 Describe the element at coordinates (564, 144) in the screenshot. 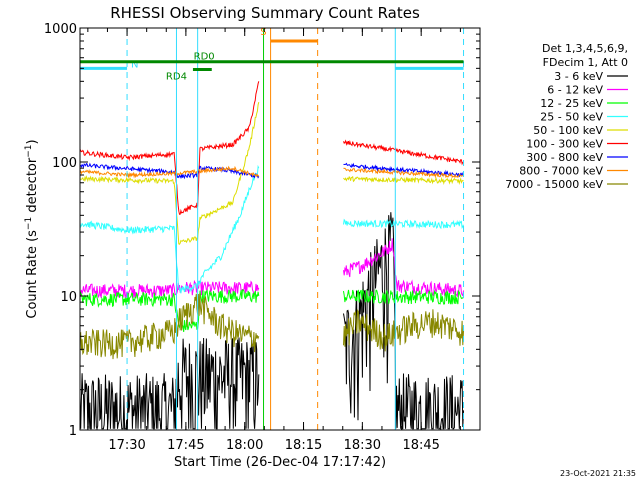

I see `legend-label-5: 100 - 300 keV` at that location.